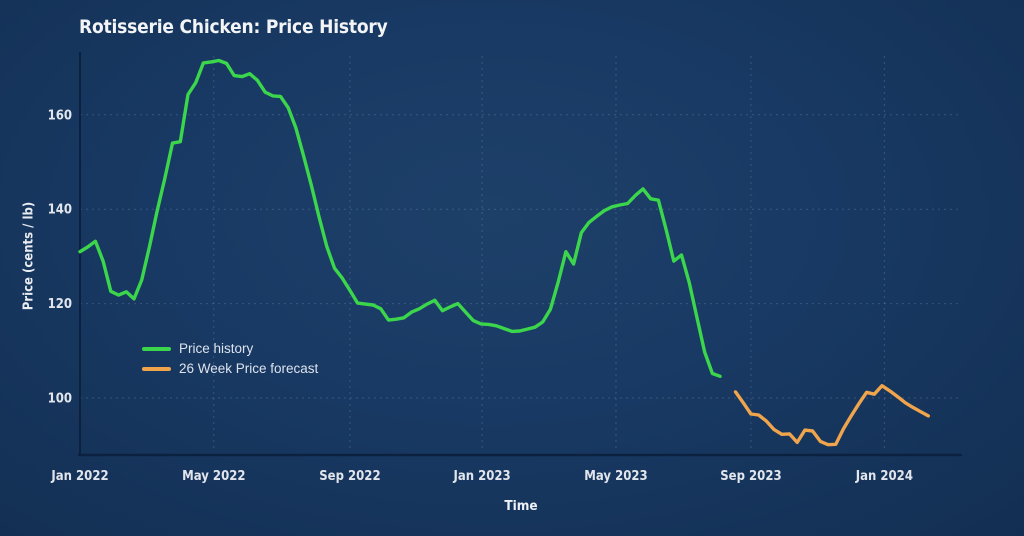 The height and width of the screenshot is (536, 1024). Describe the element at coordinates (249, 368) in the screenshot. I see `legend-label-forecast: 26 Week Price forecast` at that location.